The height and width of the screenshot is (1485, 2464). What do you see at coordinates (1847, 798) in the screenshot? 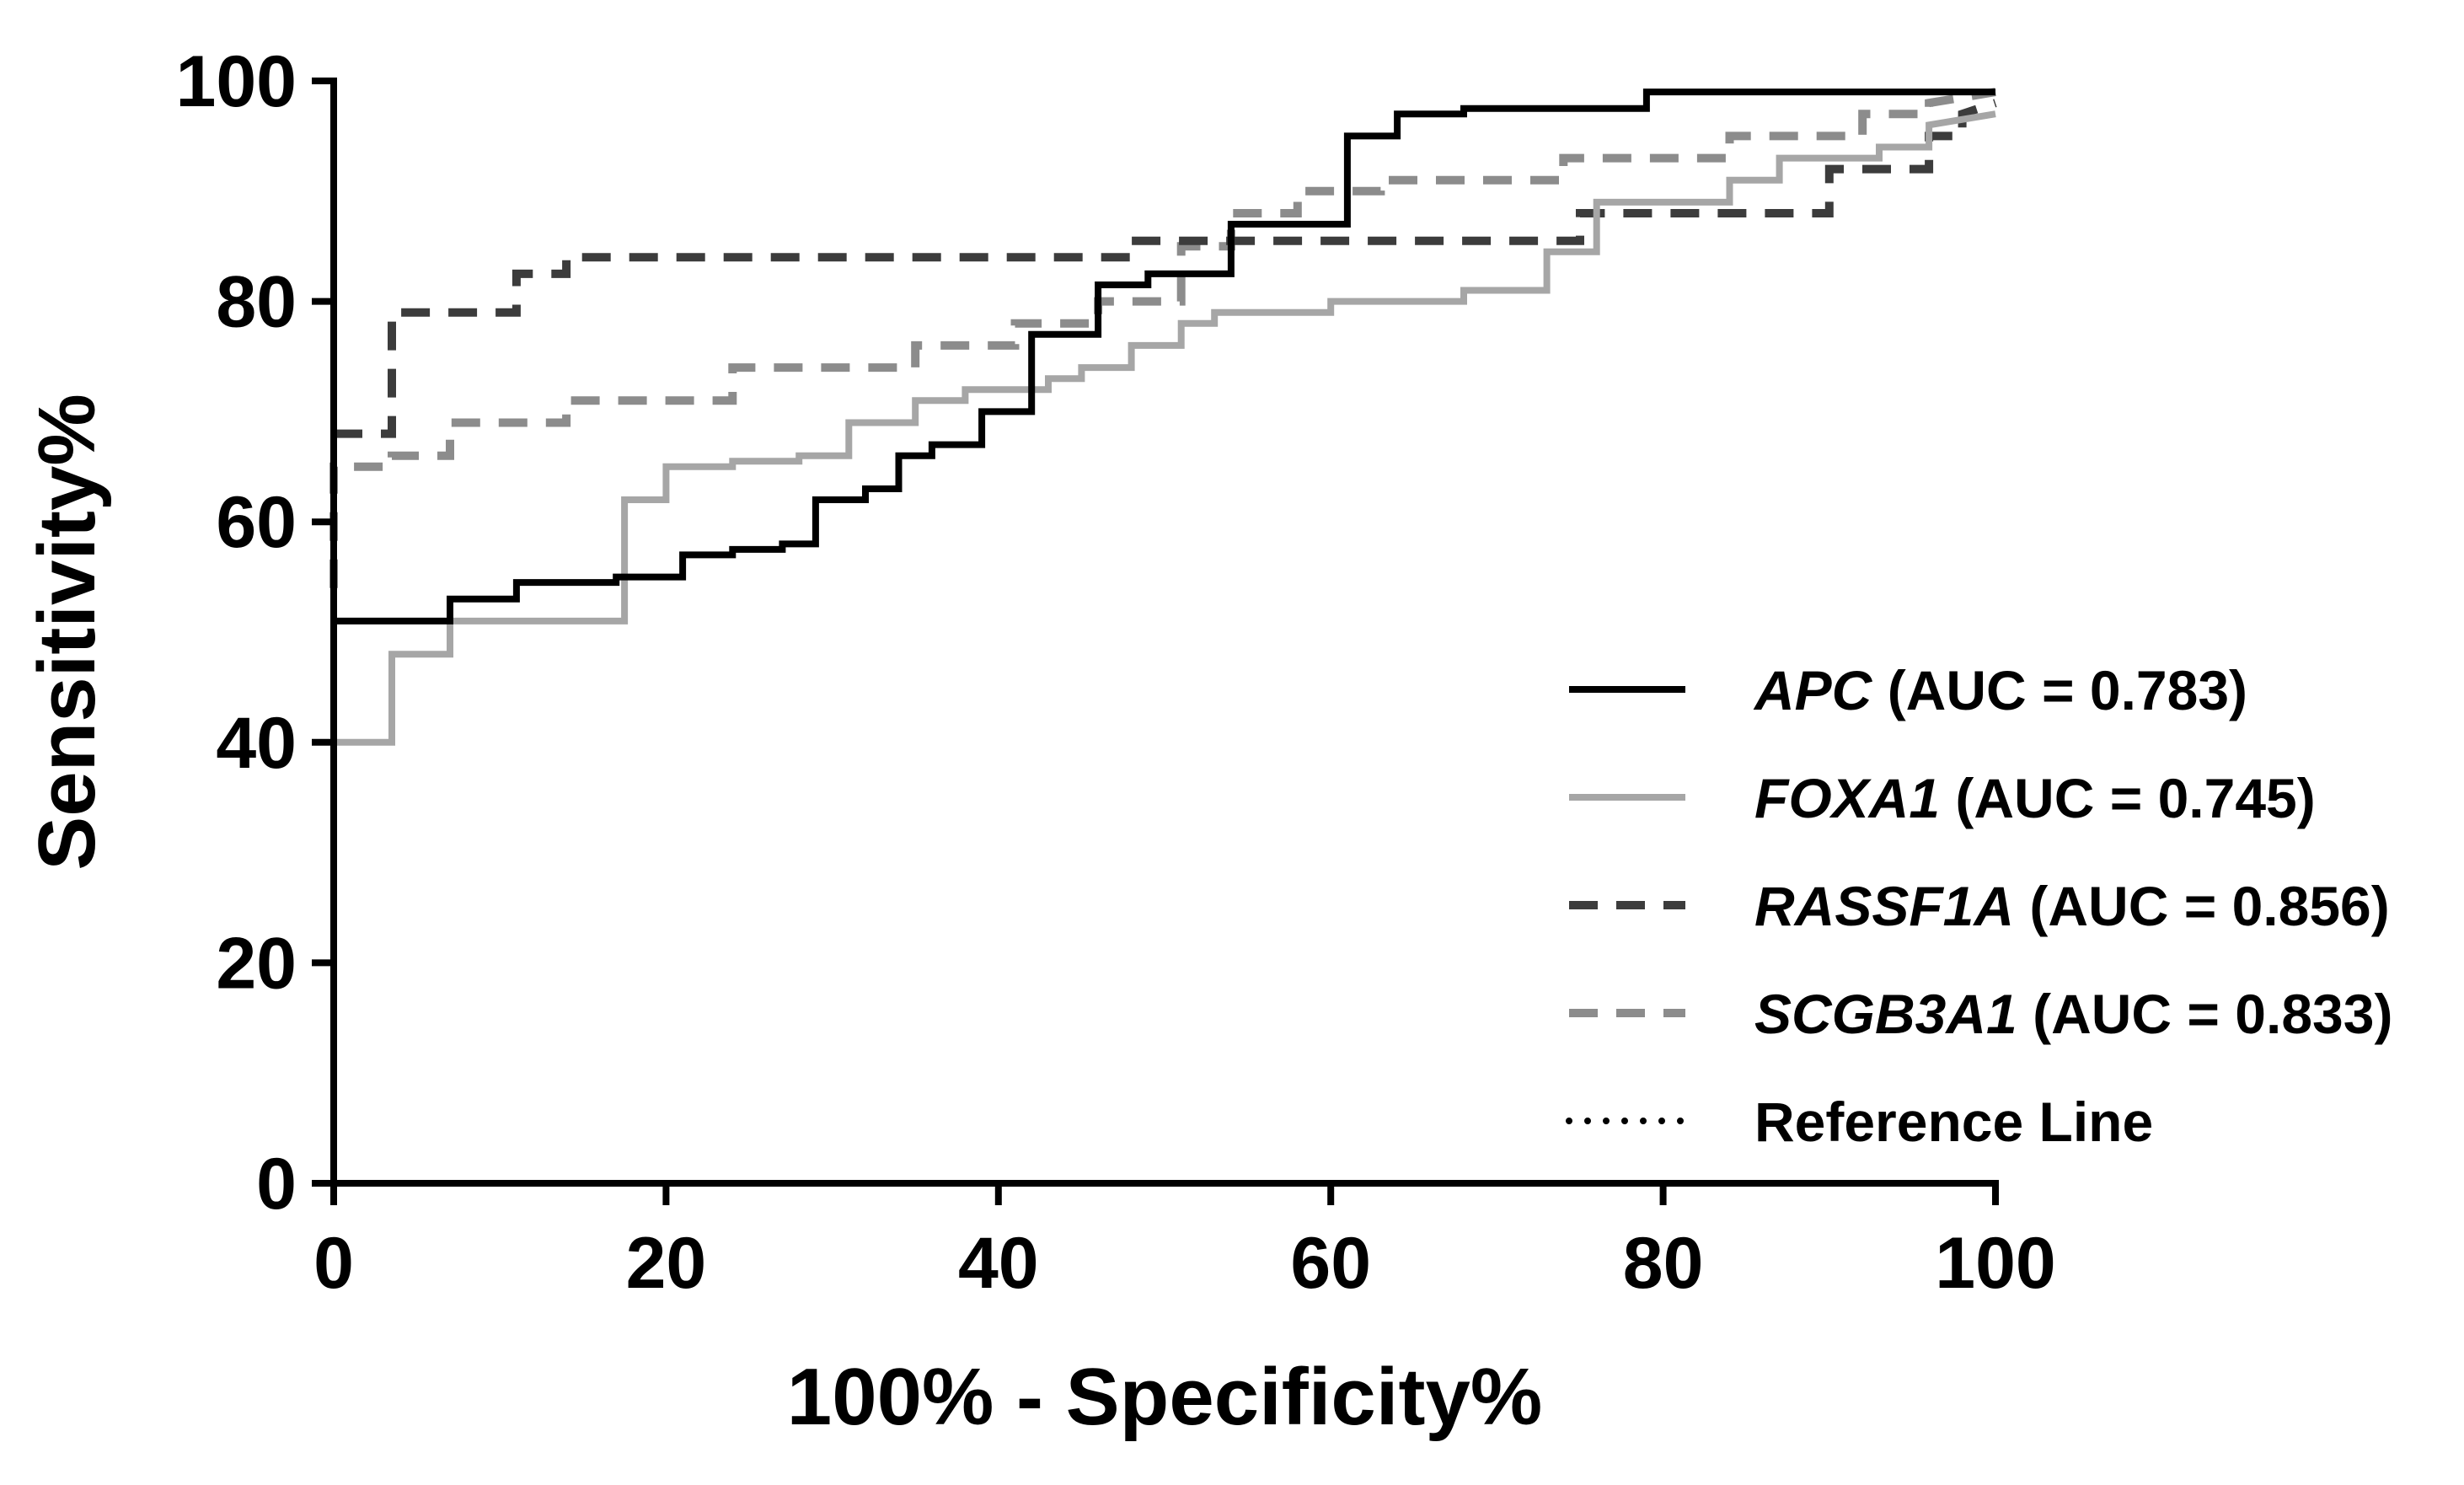
I see `legend-series-name: FOXA1` at bounding box center [1847, 798].